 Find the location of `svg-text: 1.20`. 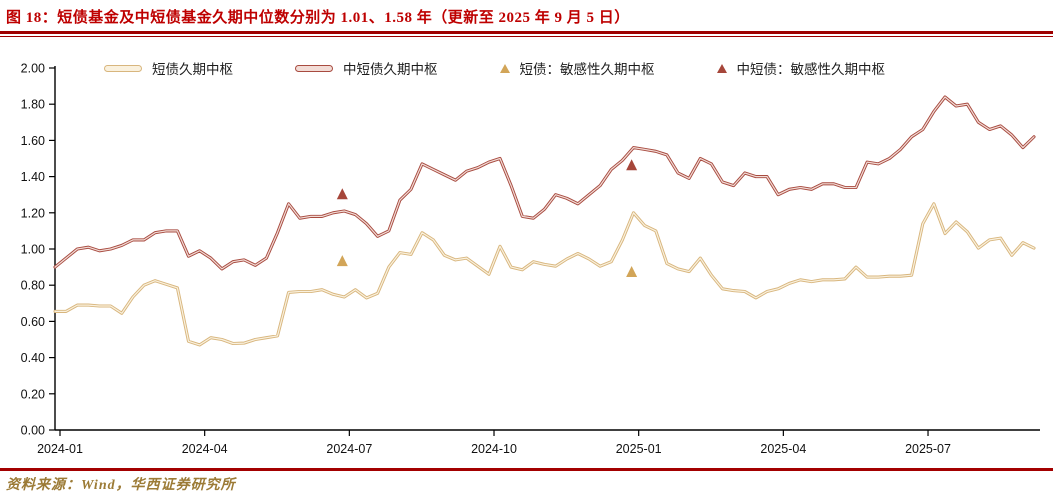

svg-text: 1.20 is located at coordinates (33, 213).